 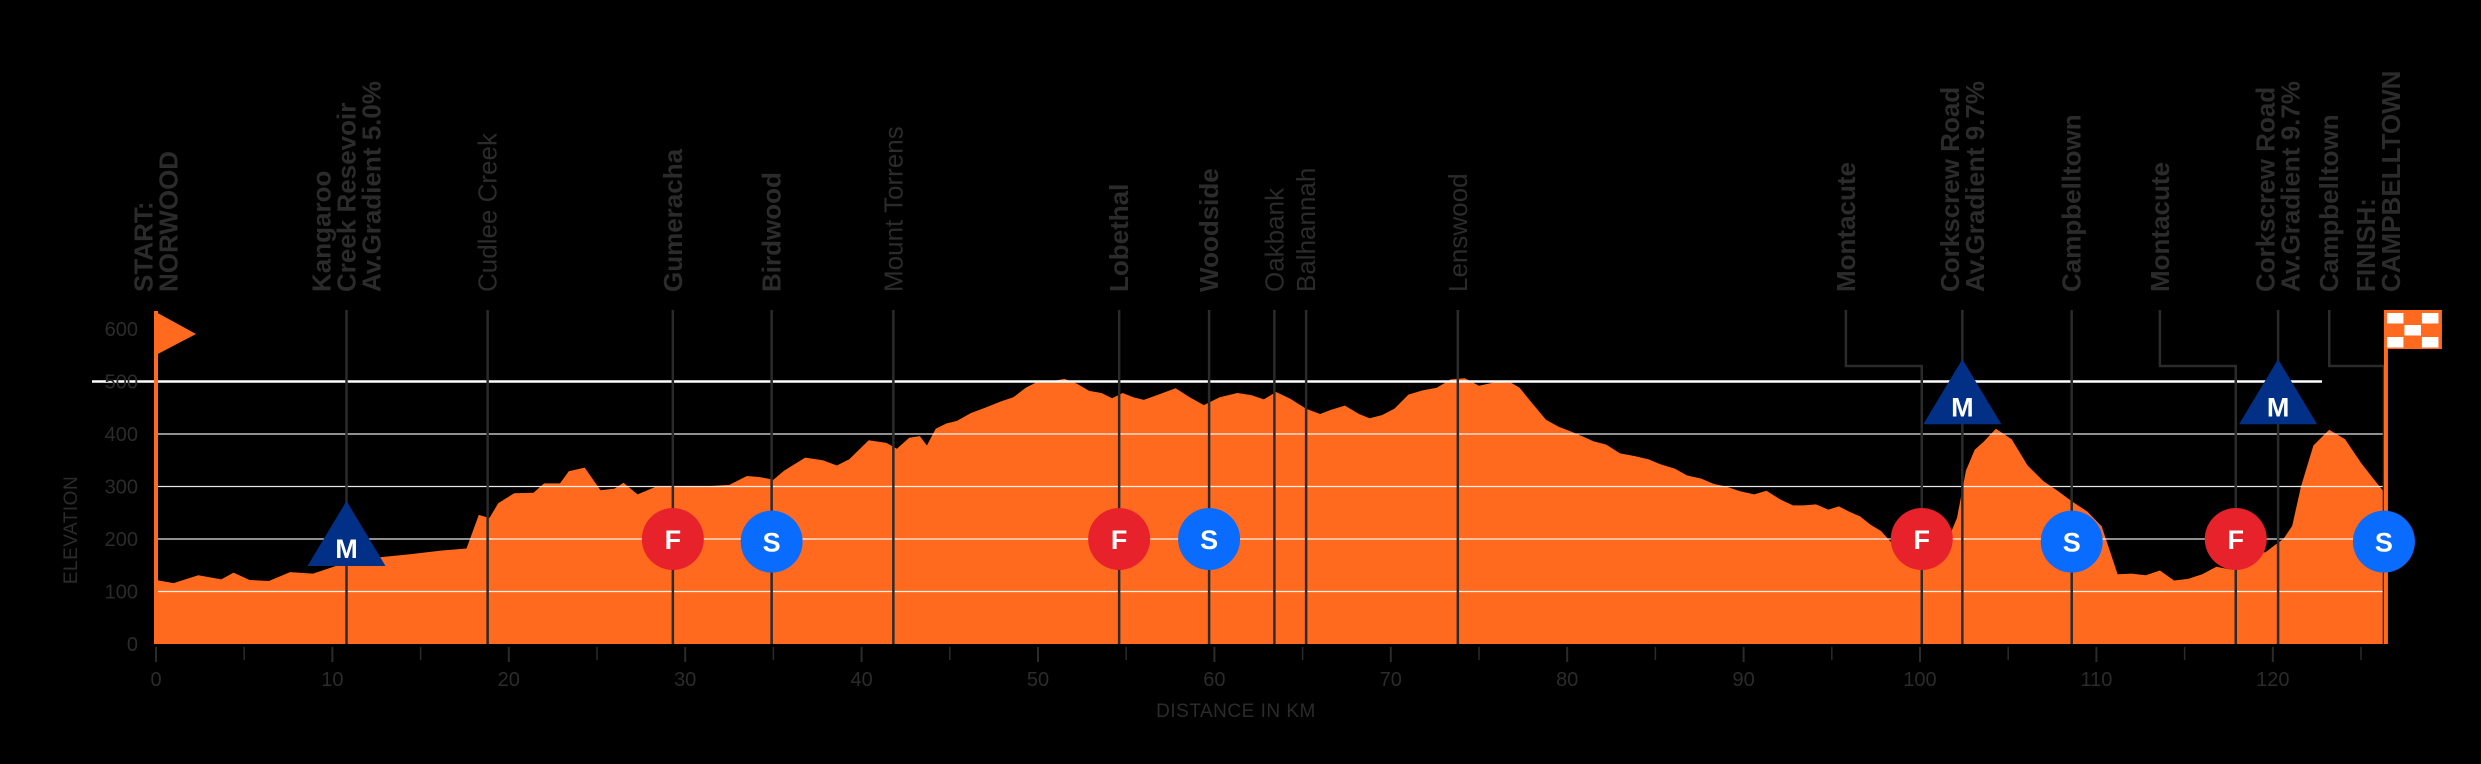 I want to click on waypoint-label: Balhannah, so click(x=1306, y=230).